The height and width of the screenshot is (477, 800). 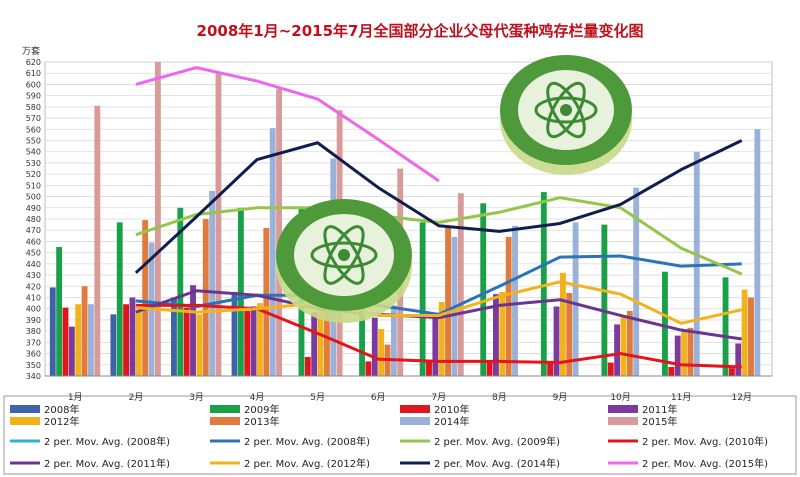 What do you see at coordinates (61, 409) in the screenshot?
I see `legend-label: 2008年` at bounding box center [61, 409].